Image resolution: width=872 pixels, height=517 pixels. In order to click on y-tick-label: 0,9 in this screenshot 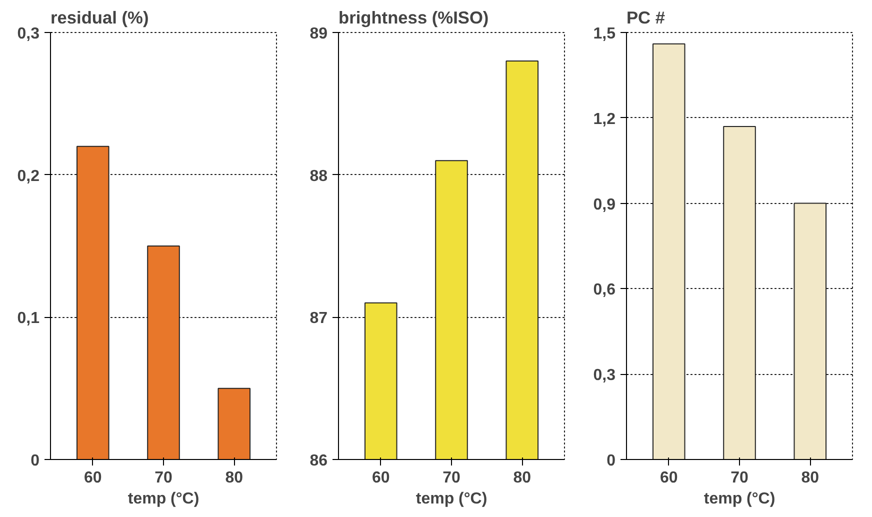, I will do `click(604, 205)`.